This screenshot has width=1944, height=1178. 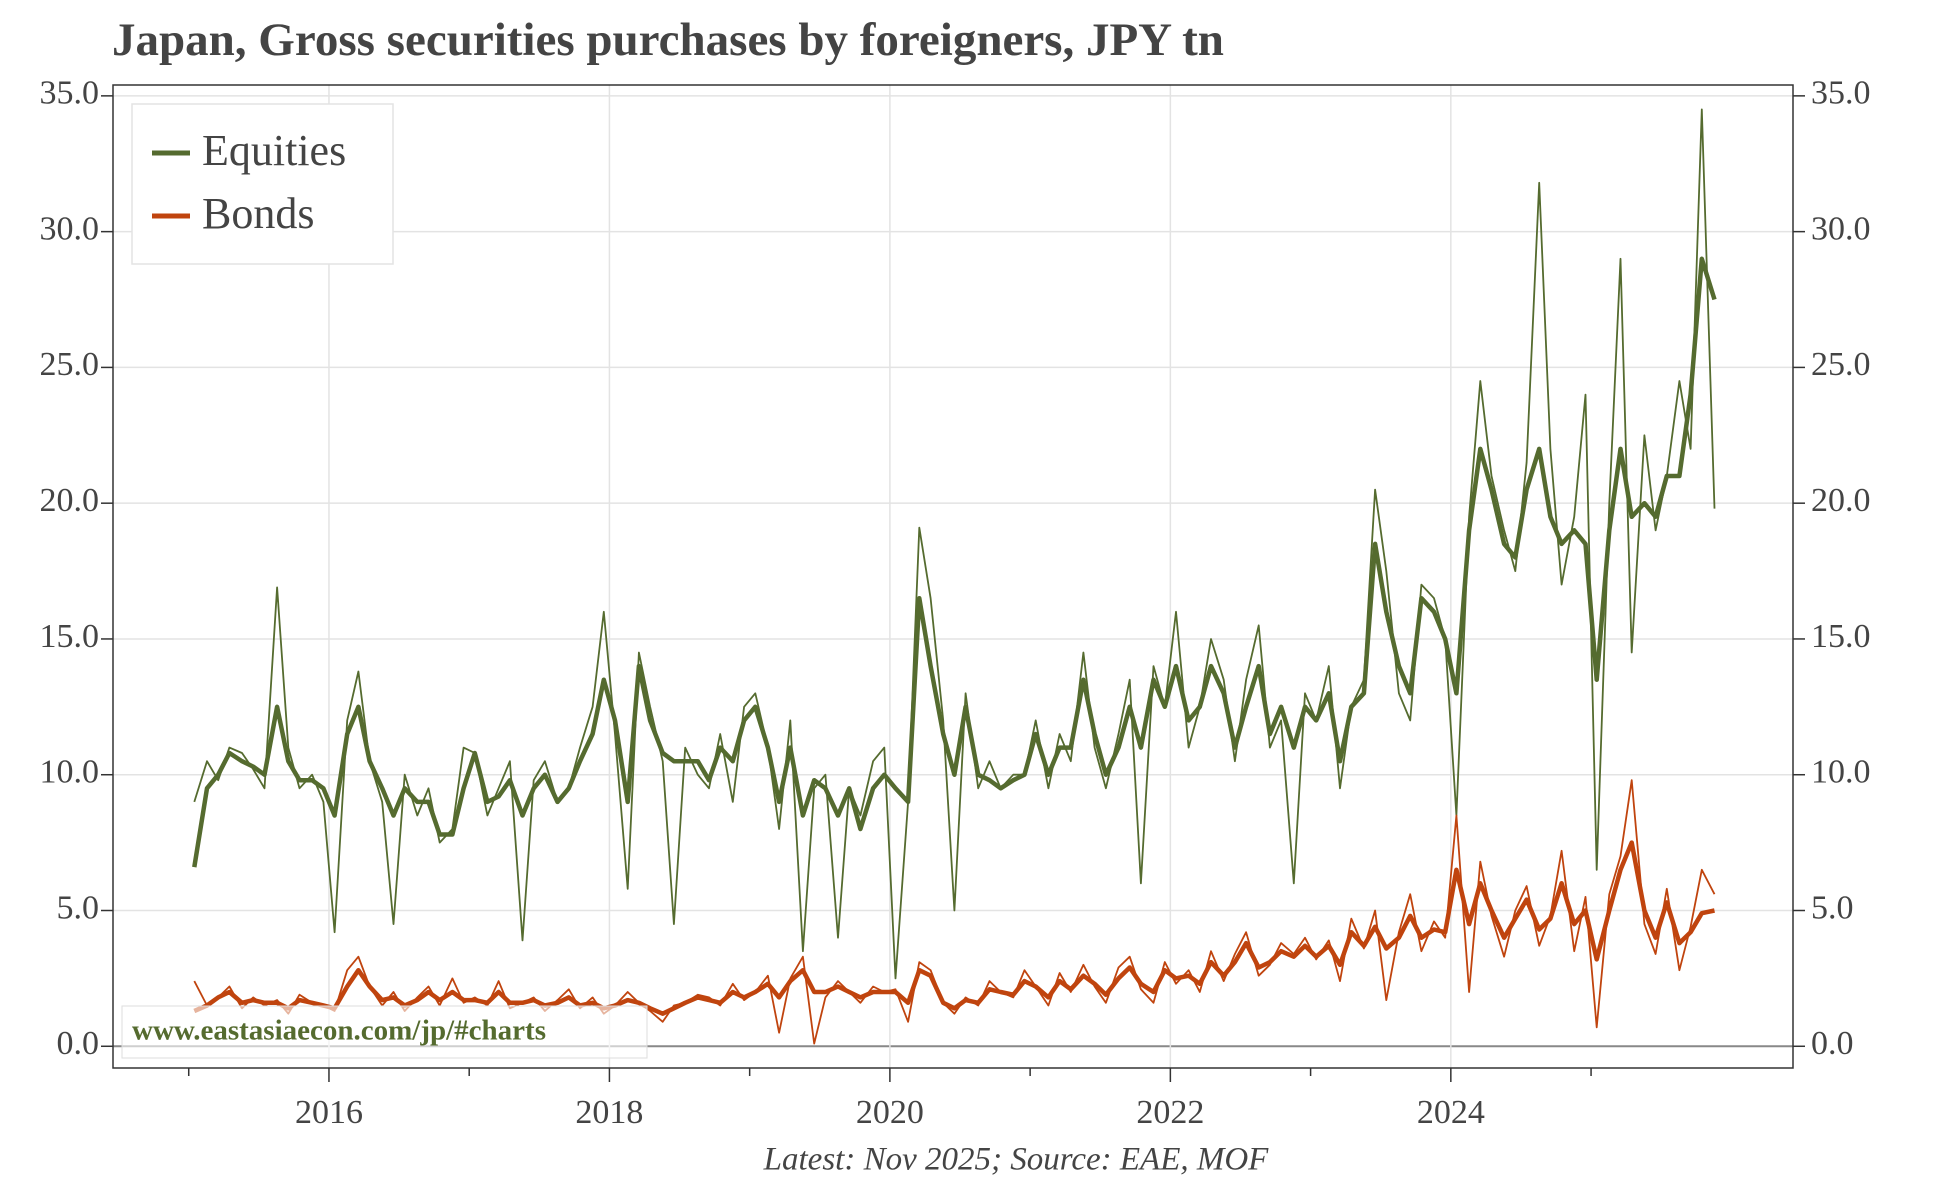 What do you see at coordinates (890, 1112) in the screenshot?
I see `x-tick-label: 2020` at bounding box center [890, 1112].